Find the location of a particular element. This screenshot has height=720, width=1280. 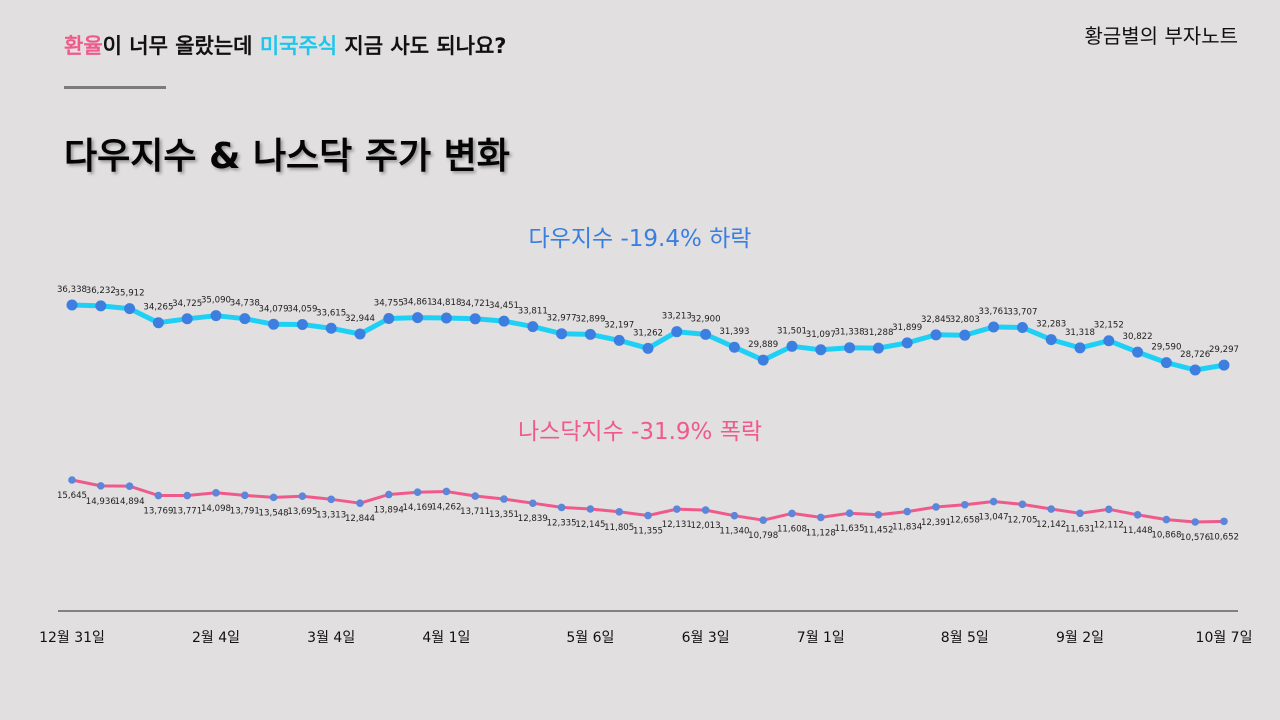

dow-data-label: 28,726 is located at coordinates (1195, 355).